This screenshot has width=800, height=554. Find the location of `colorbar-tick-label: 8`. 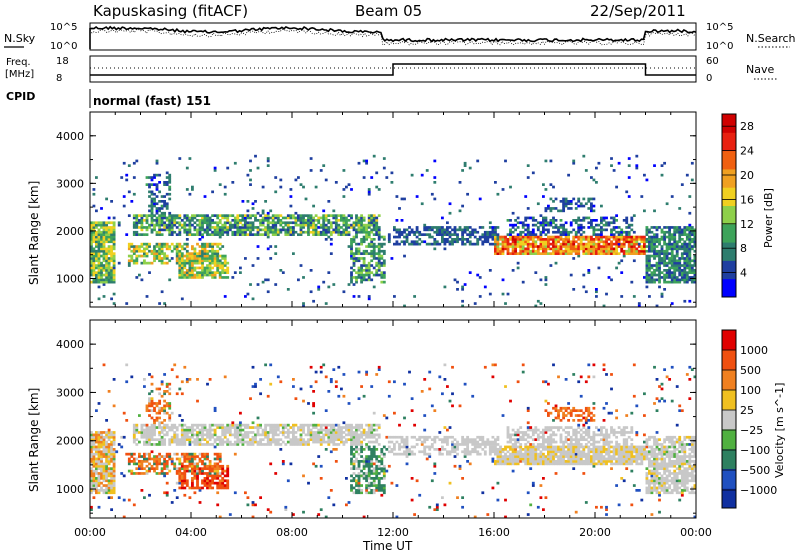

colorbar-tick-label: 8 is located at coordinates (743, 248).